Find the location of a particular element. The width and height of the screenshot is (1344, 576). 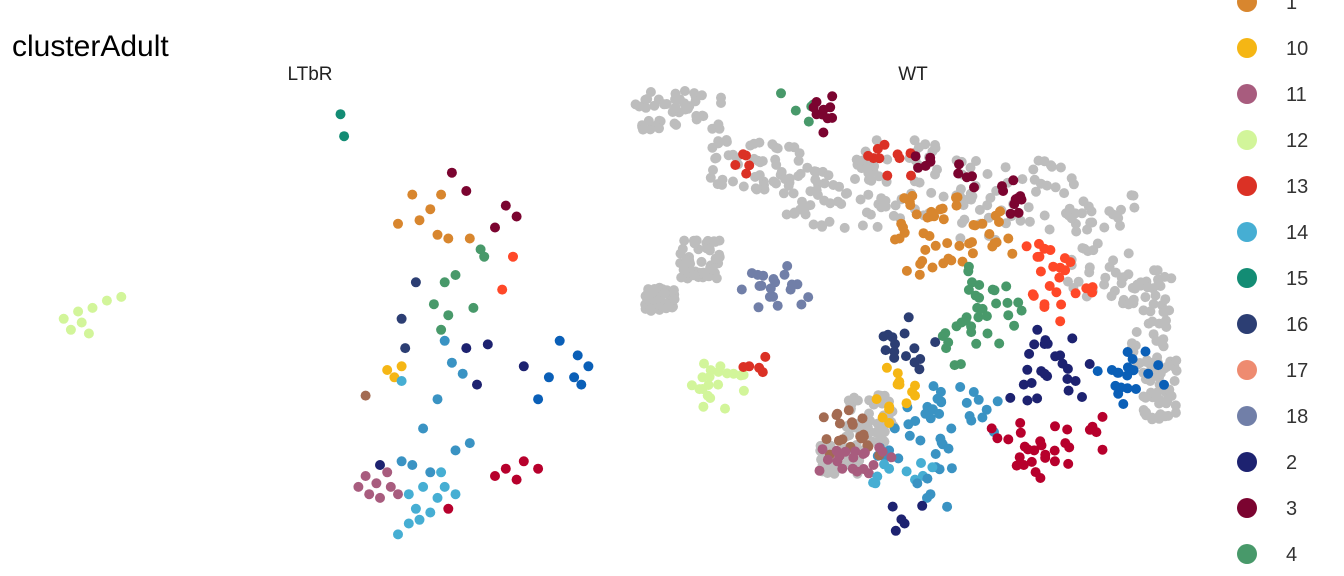

legend-label: 3 is located at coordinates (1291, 509).